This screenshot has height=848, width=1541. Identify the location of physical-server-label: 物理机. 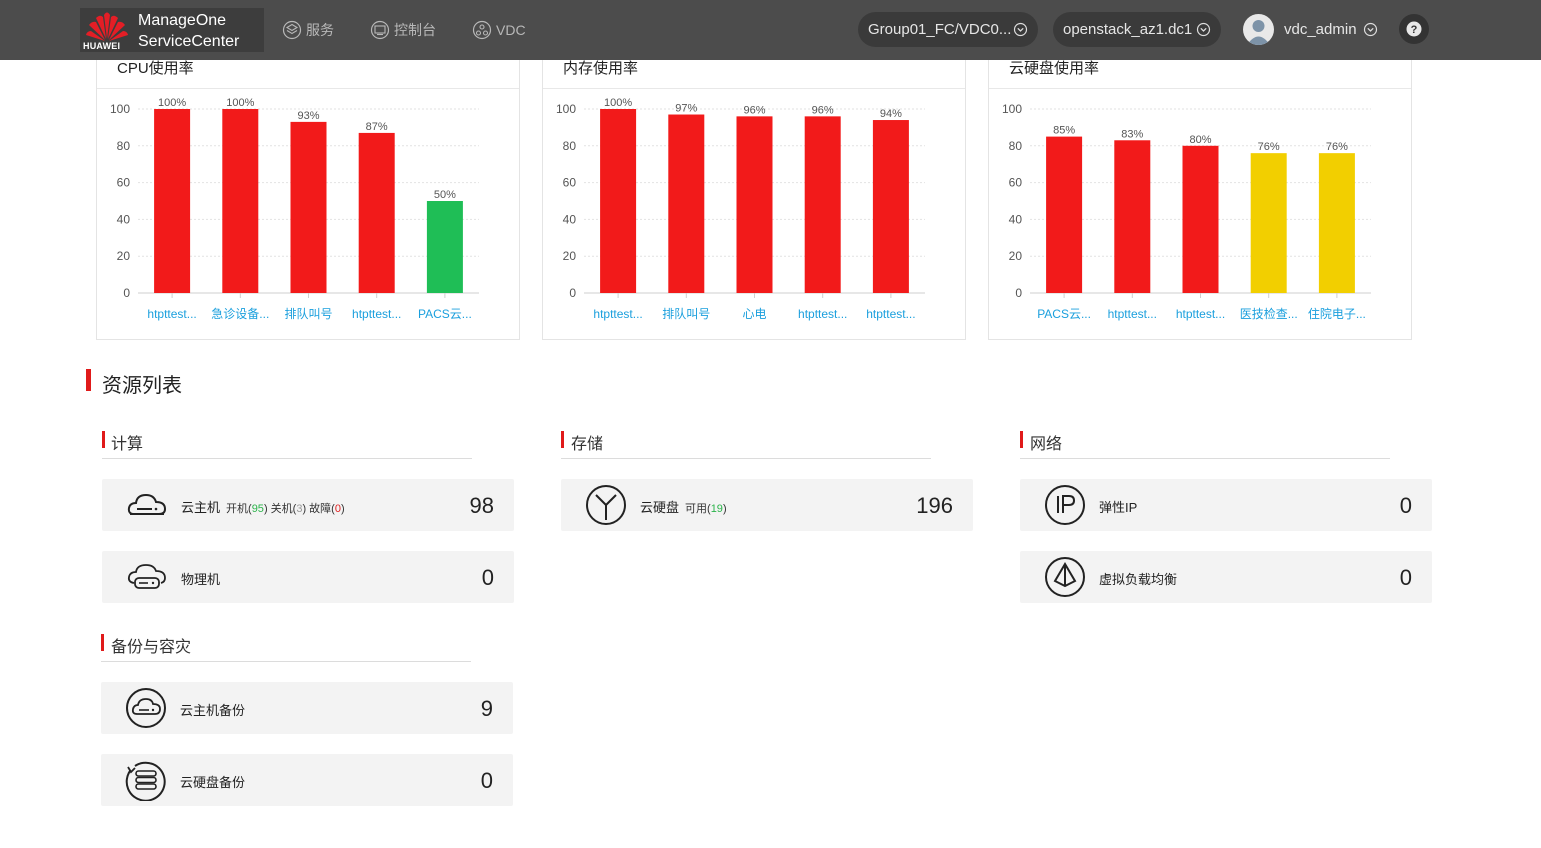
(201, 579).